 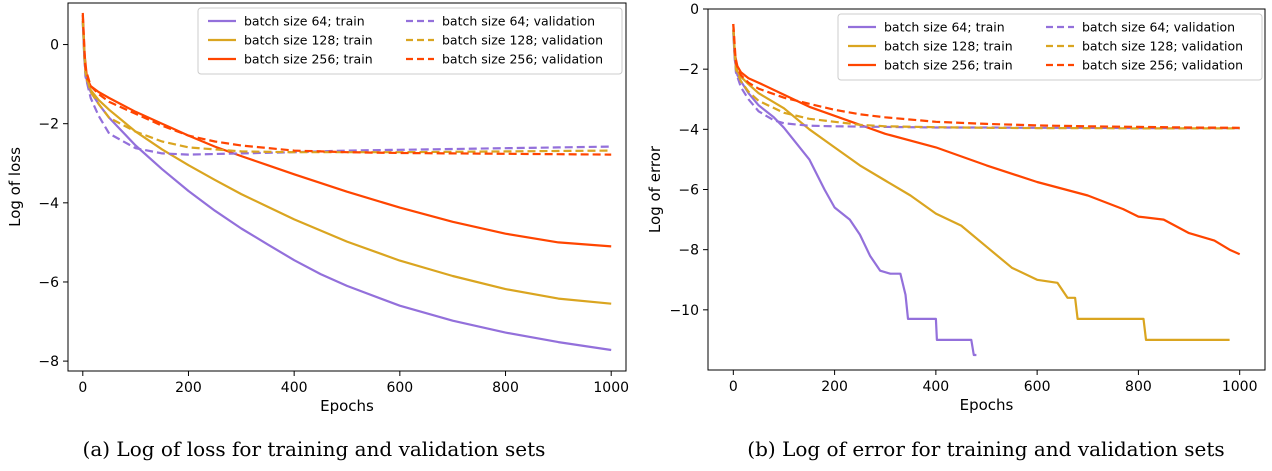 I want to click on y-axis-label: Log of error, so click(x=655, y=189).